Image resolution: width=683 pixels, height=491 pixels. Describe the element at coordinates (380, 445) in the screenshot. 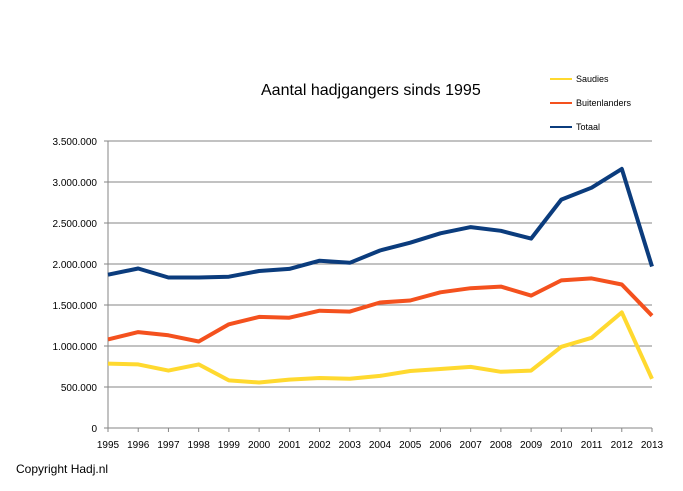

I see `x-tick-label: 2004` at that location.